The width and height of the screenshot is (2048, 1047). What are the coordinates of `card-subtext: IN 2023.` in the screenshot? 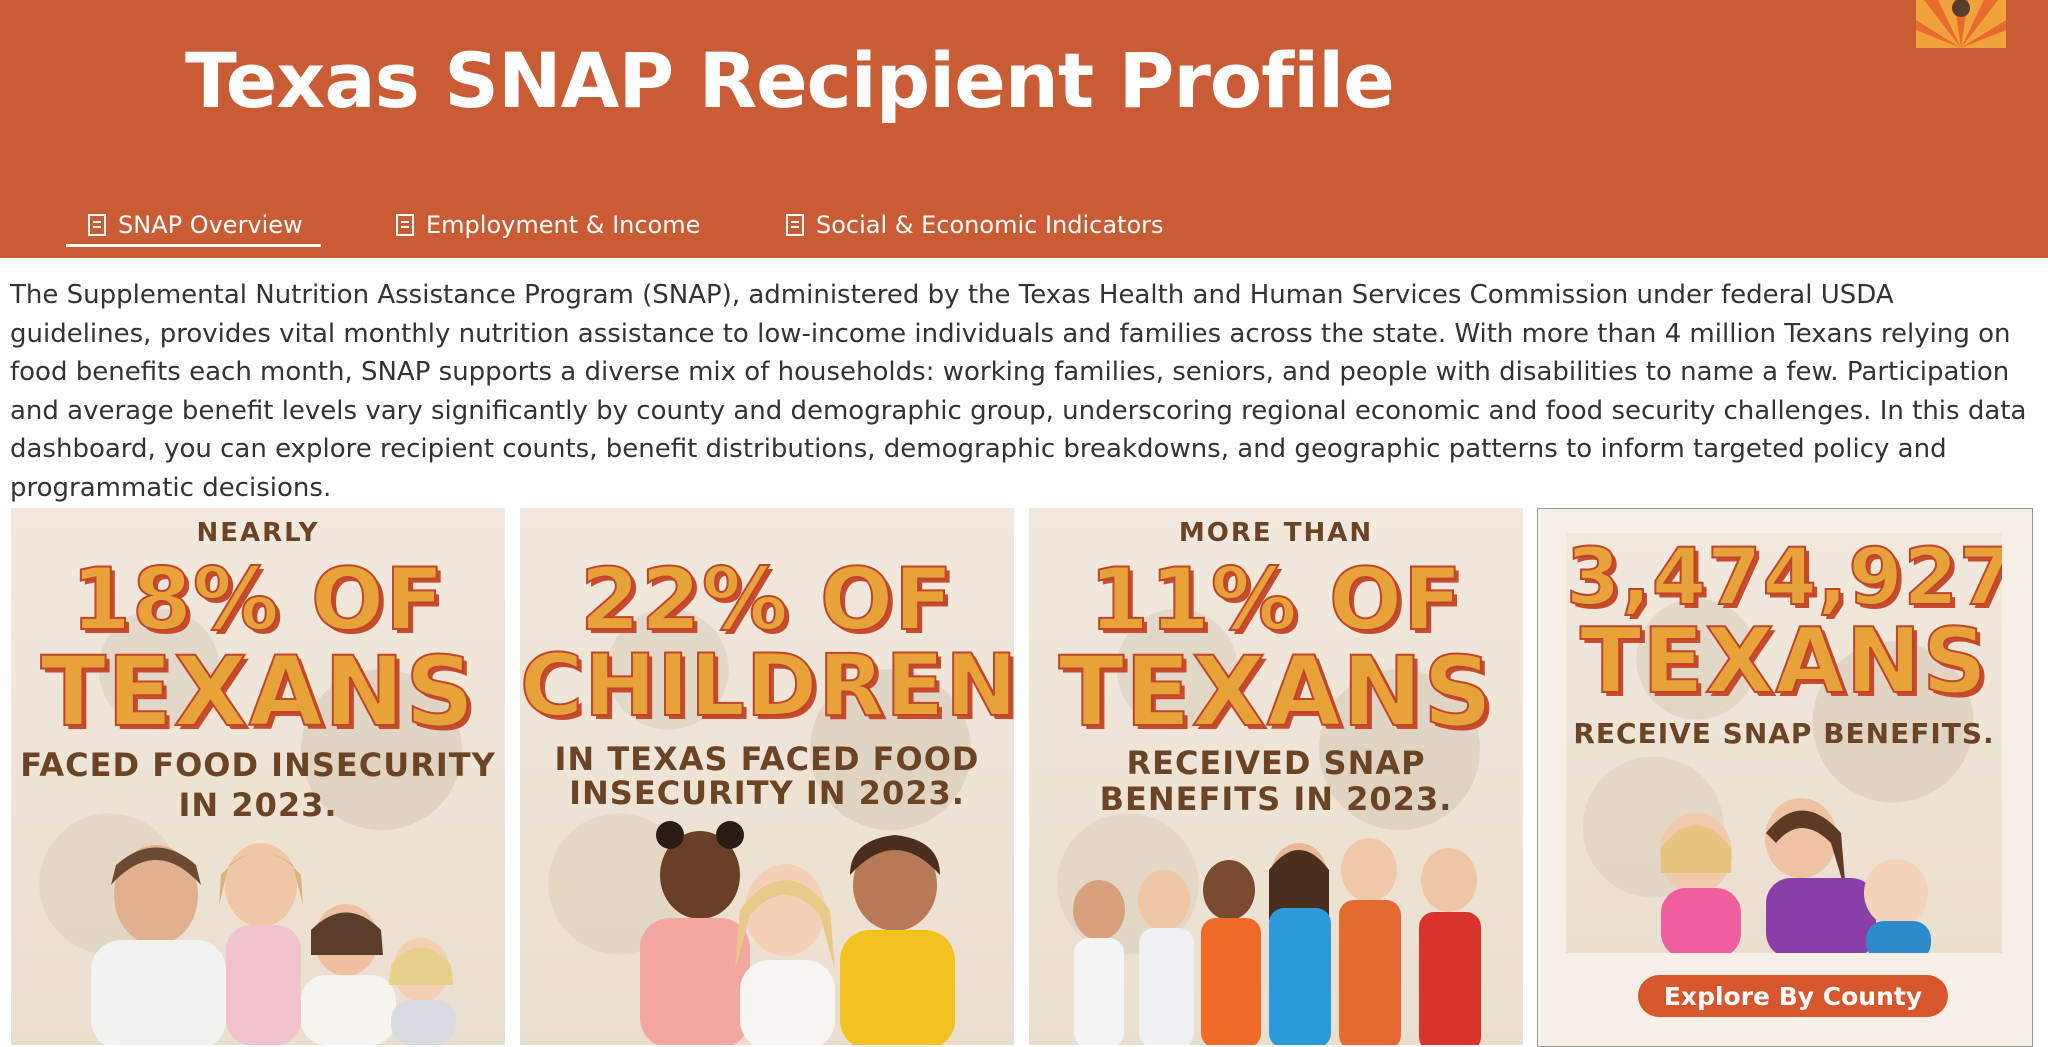 It's located at (258, 805).